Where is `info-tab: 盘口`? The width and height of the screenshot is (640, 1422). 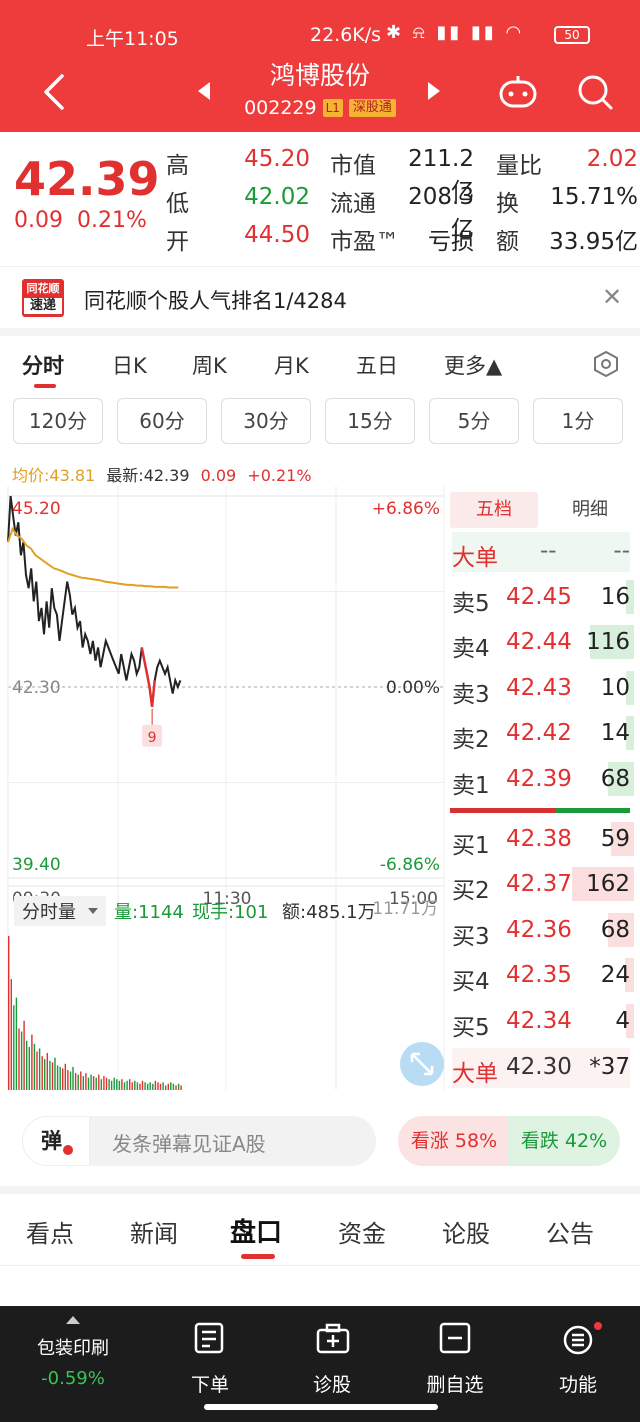
info-tab: 盘口 is located at coordinates (256, 1233).